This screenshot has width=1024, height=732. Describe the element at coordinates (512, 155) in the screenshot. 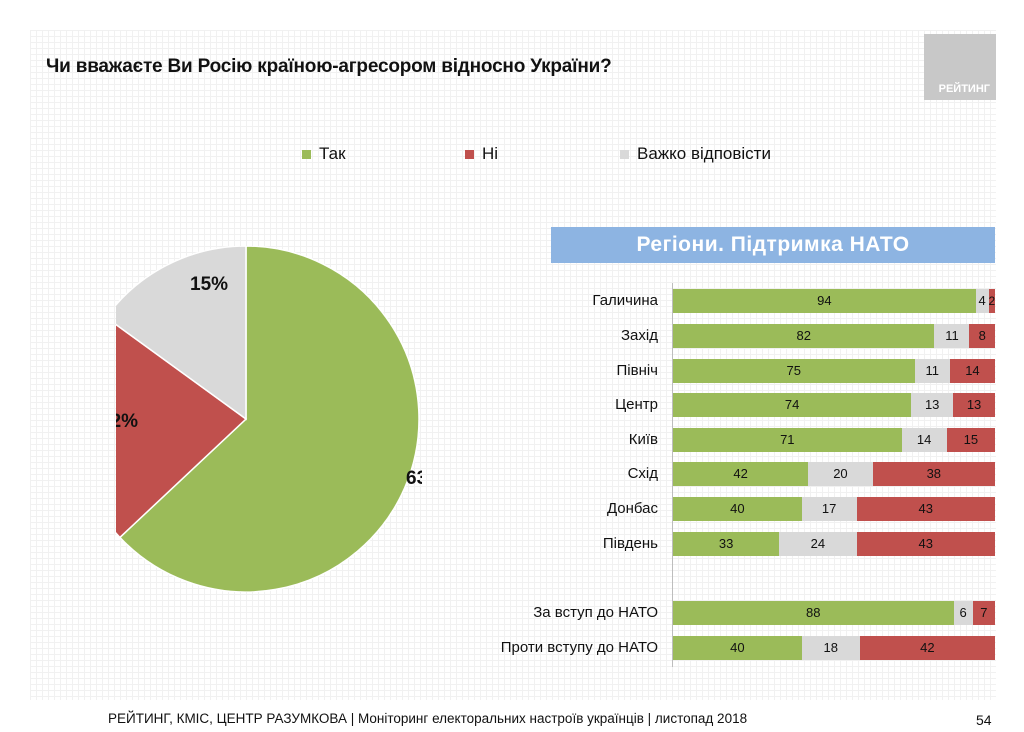

I see `legend: Так Ні Важко відповісти` at that location.